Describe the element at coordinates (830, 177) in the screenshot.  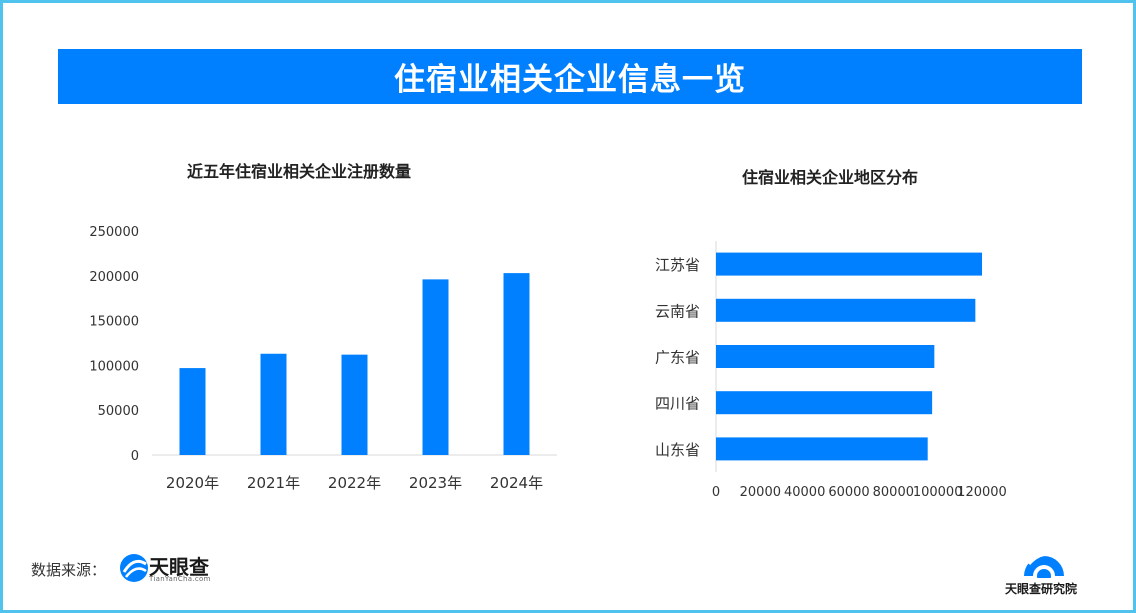
I see `region-chart-title: 住宿业相关企业地区分布` at that location.